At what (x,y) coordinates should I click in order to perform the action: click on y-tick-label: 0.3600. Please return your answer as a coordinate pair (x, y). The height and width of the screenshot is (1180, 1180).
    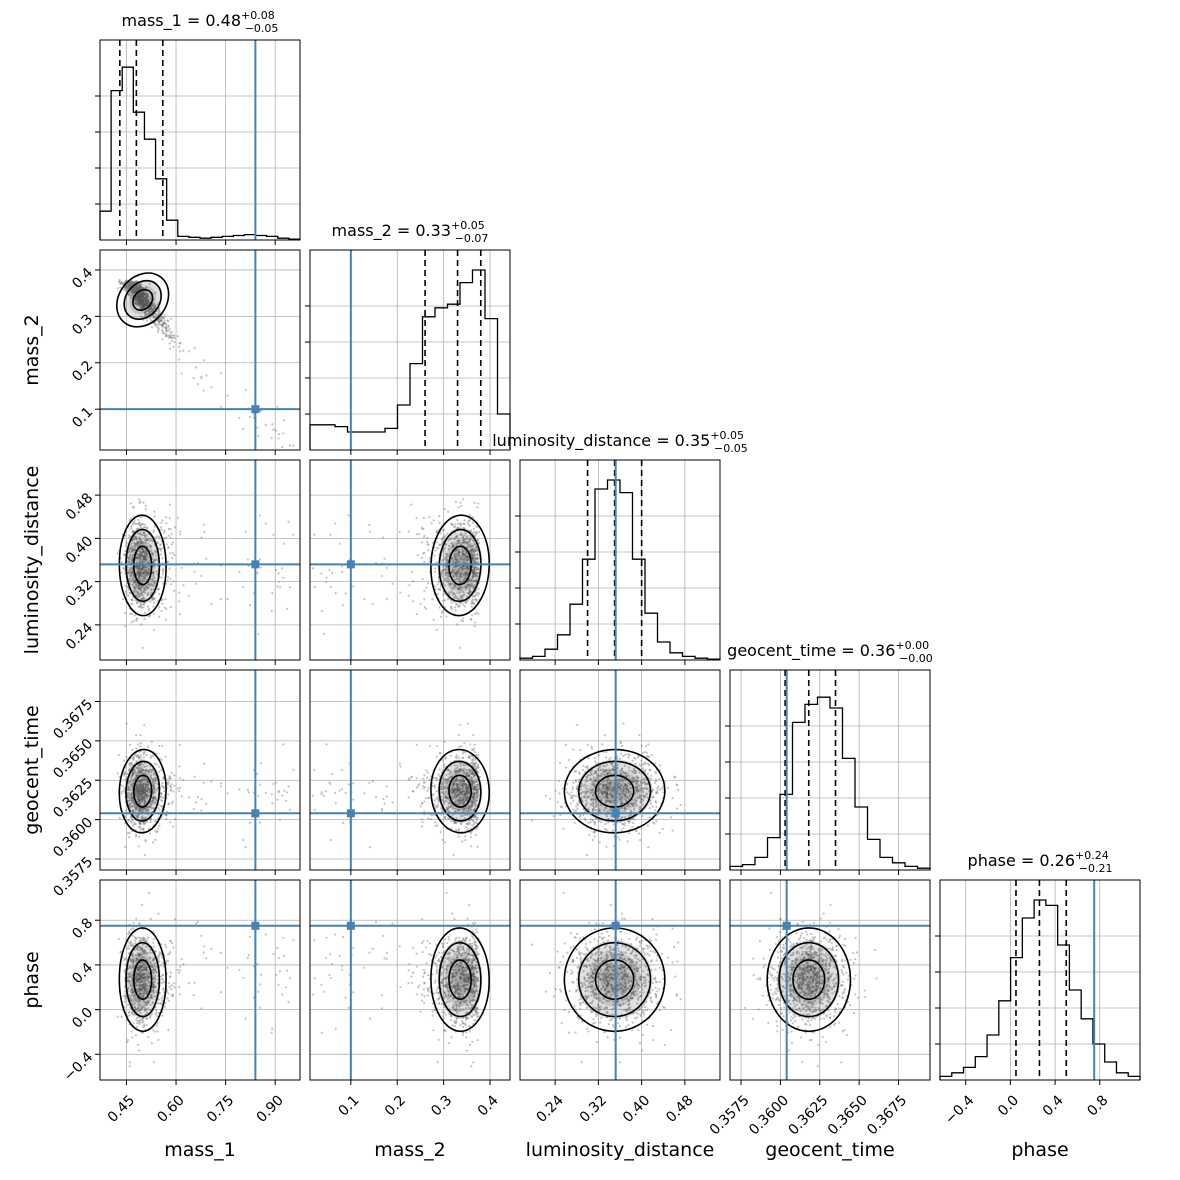
    Looking at the image, I should click on (73, 838).